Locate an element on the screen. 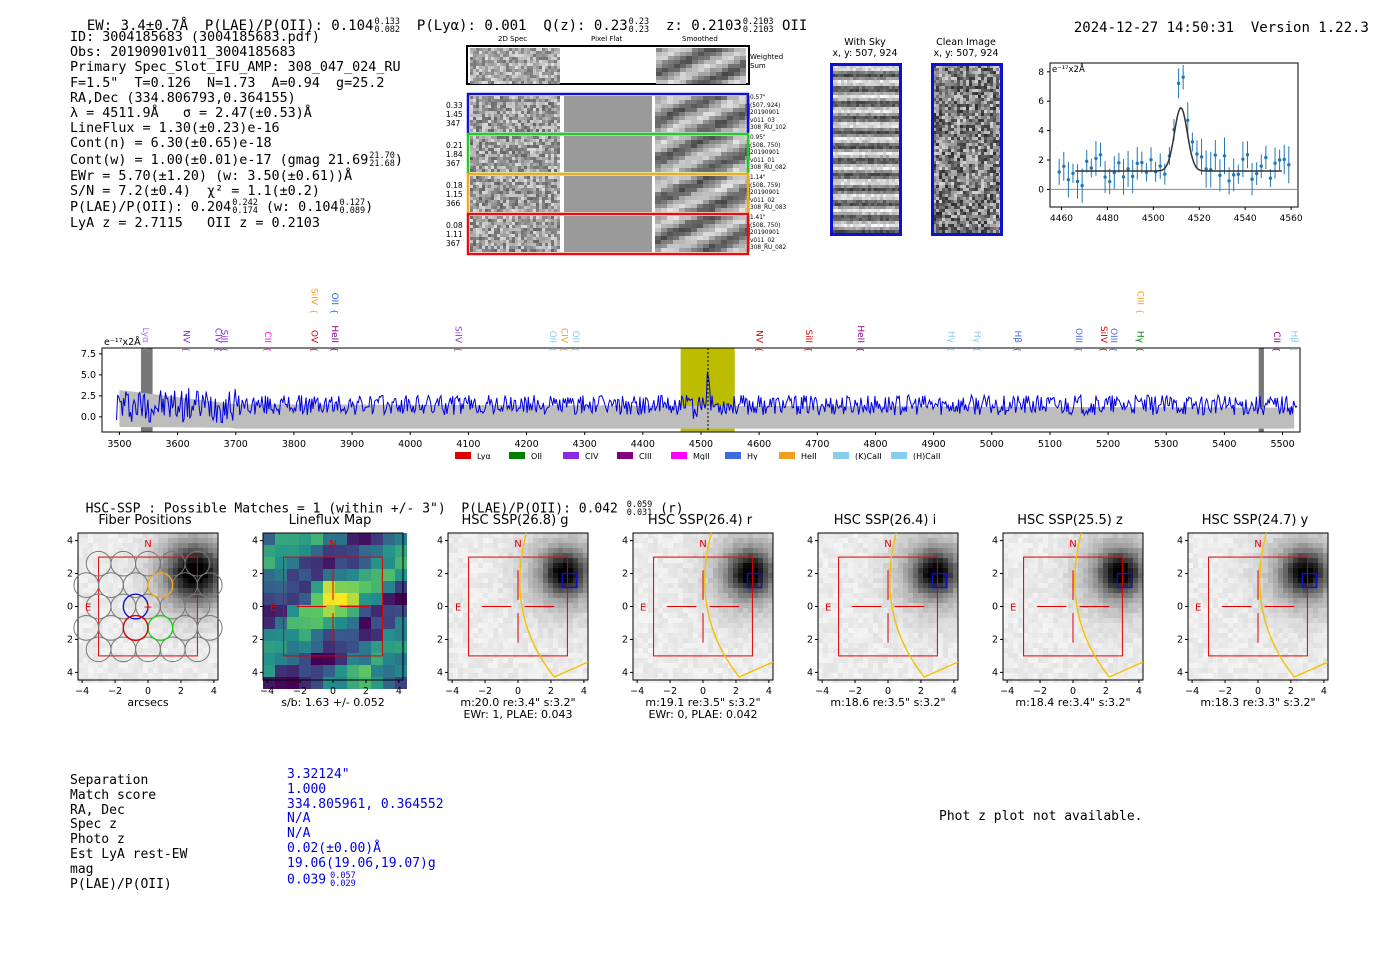 This screenshot has width=1400, height=953. header-version: Version 1.22.3 is located at coordinates (1309, 28).